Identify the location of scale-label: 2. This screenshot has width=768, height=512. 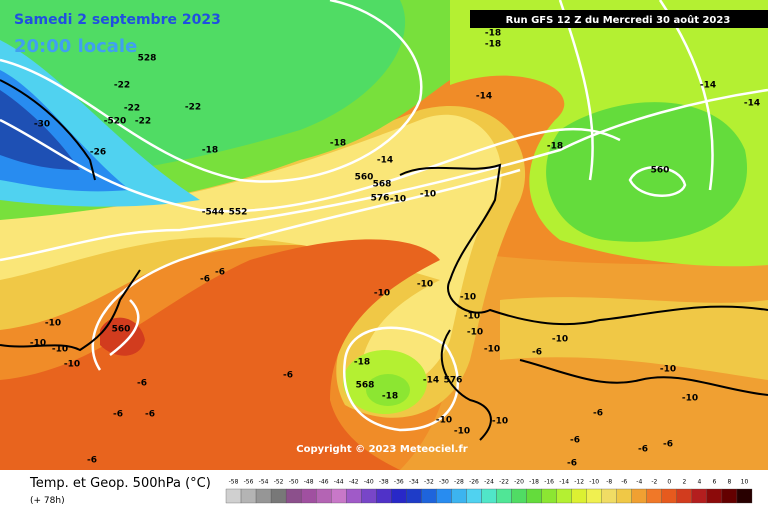
(684, 482).